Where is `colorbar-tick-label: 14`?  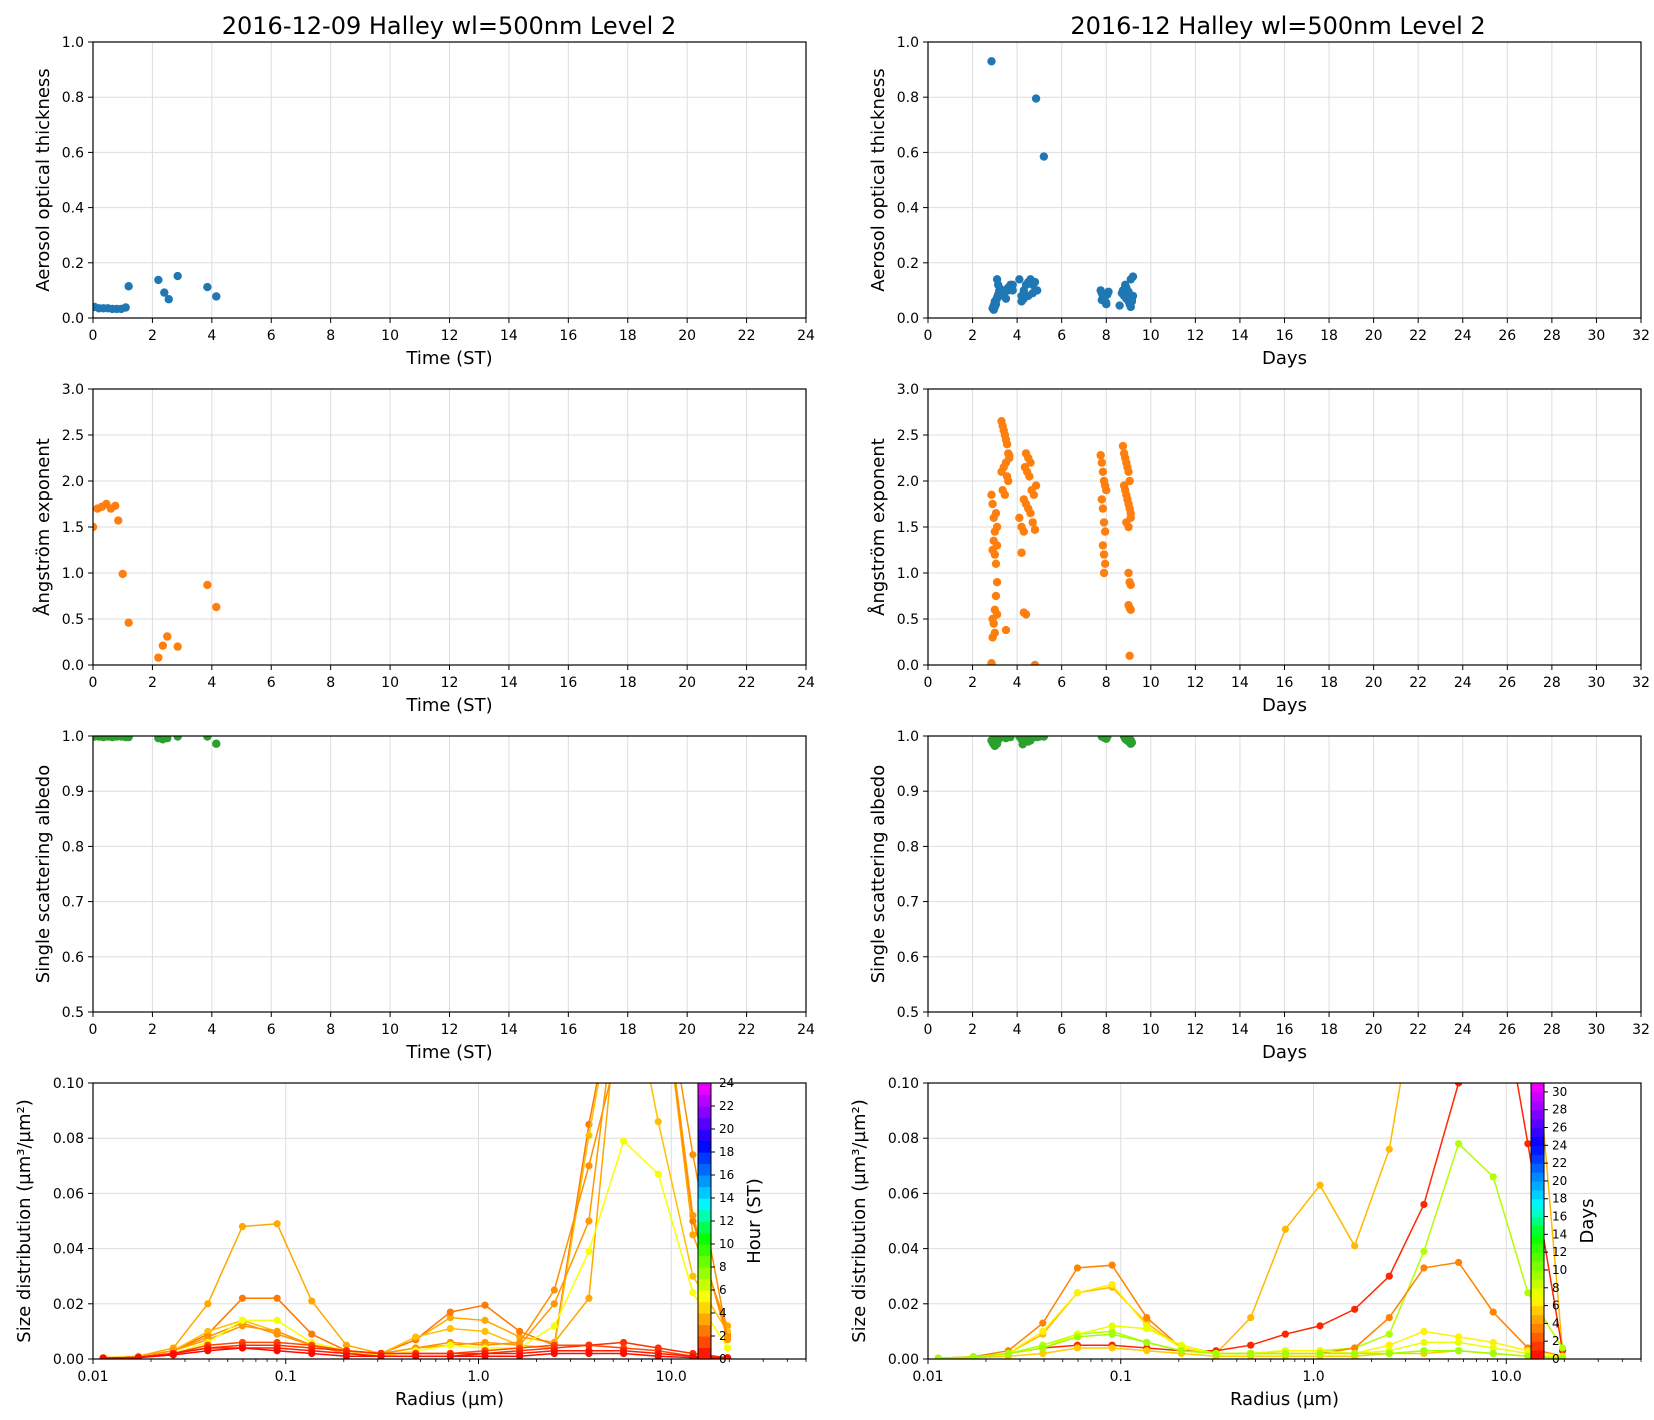 colorbar-tick-label: 14 is located at coordinates (1559, 1234).